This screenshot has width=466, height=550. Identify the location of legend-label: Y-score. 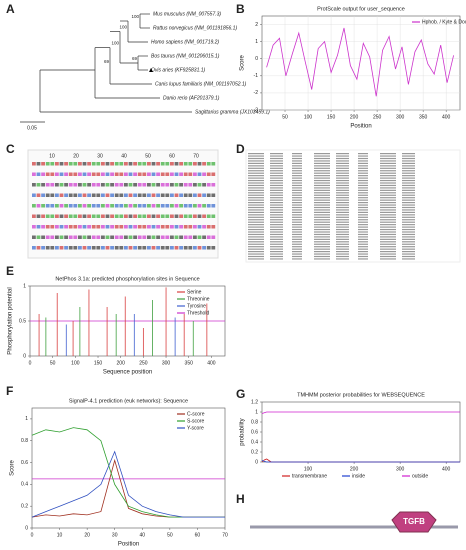
(195, 428).